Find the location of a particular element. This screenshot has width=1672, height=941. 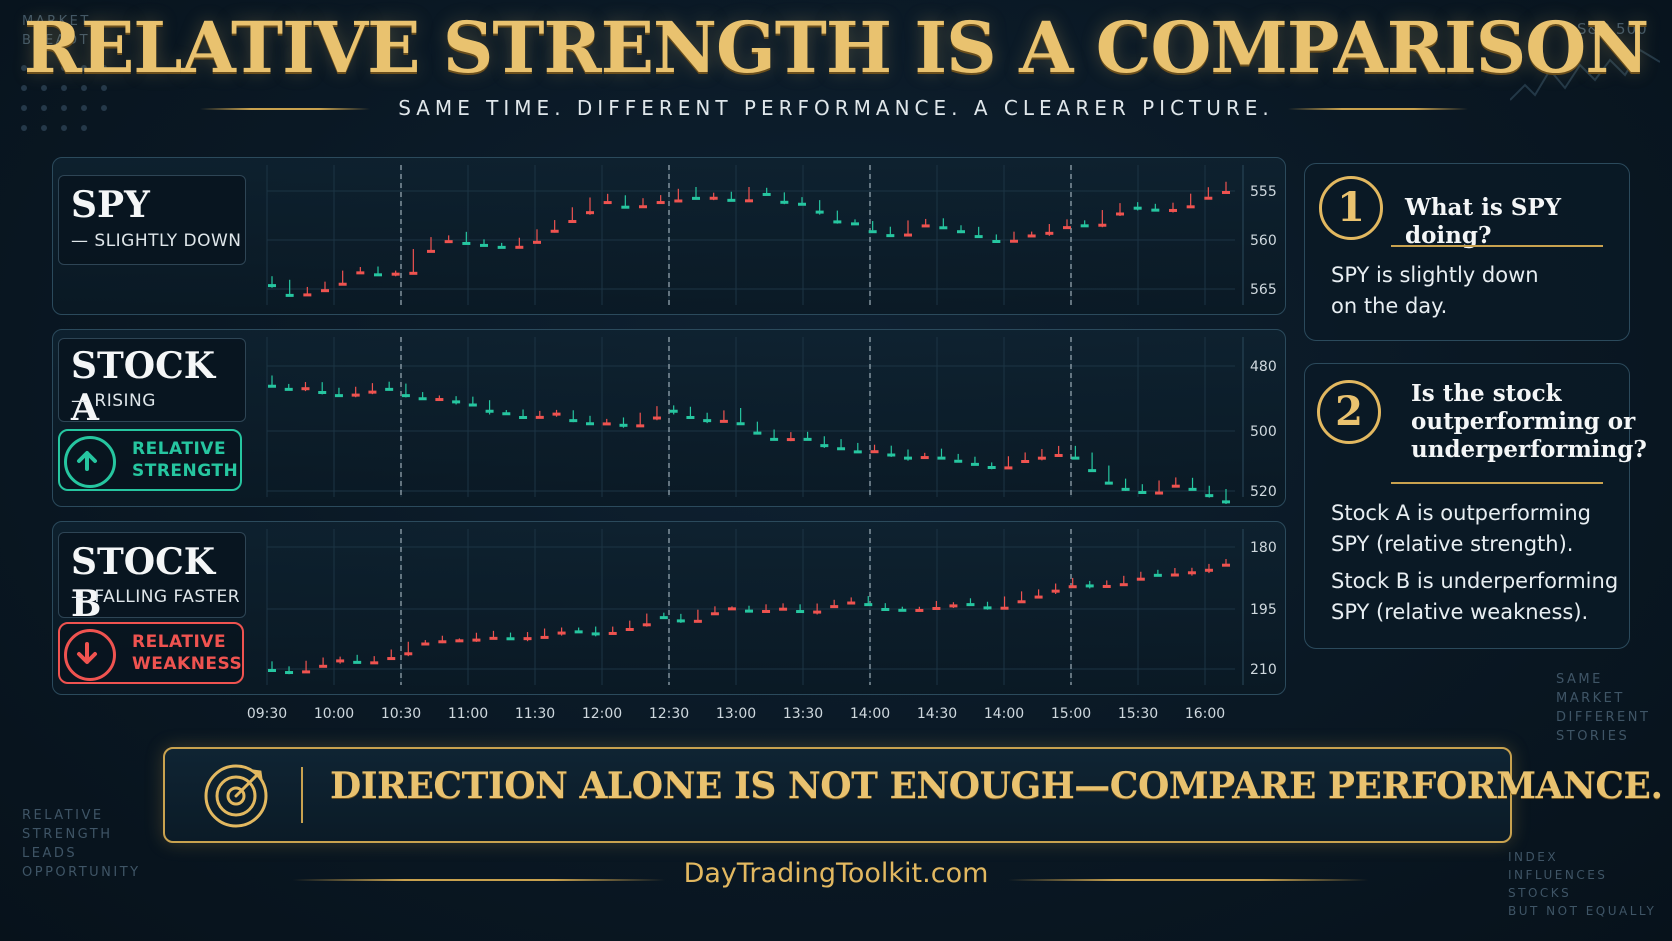

answer-2-line-2: SPY (relative strength). is located at coordinates (1452, 544).